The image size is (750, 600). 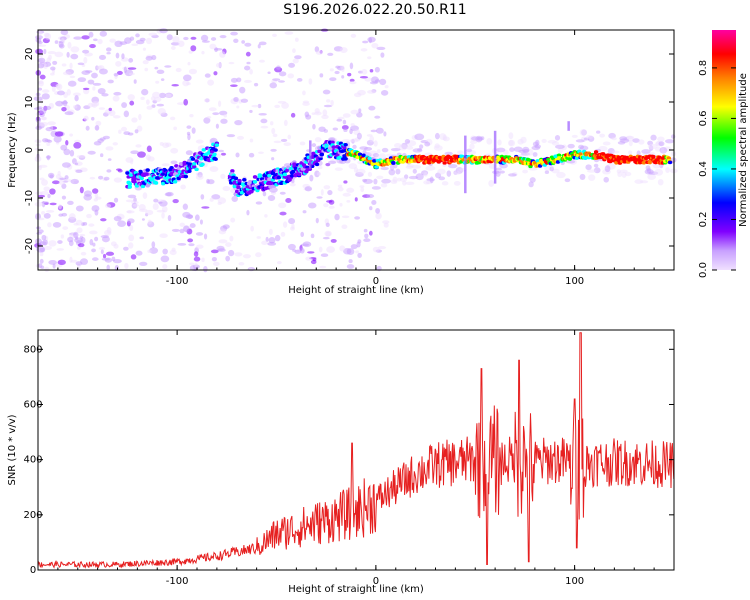 I want to click on x-tick-label: 0, so click(x=376, y=581).